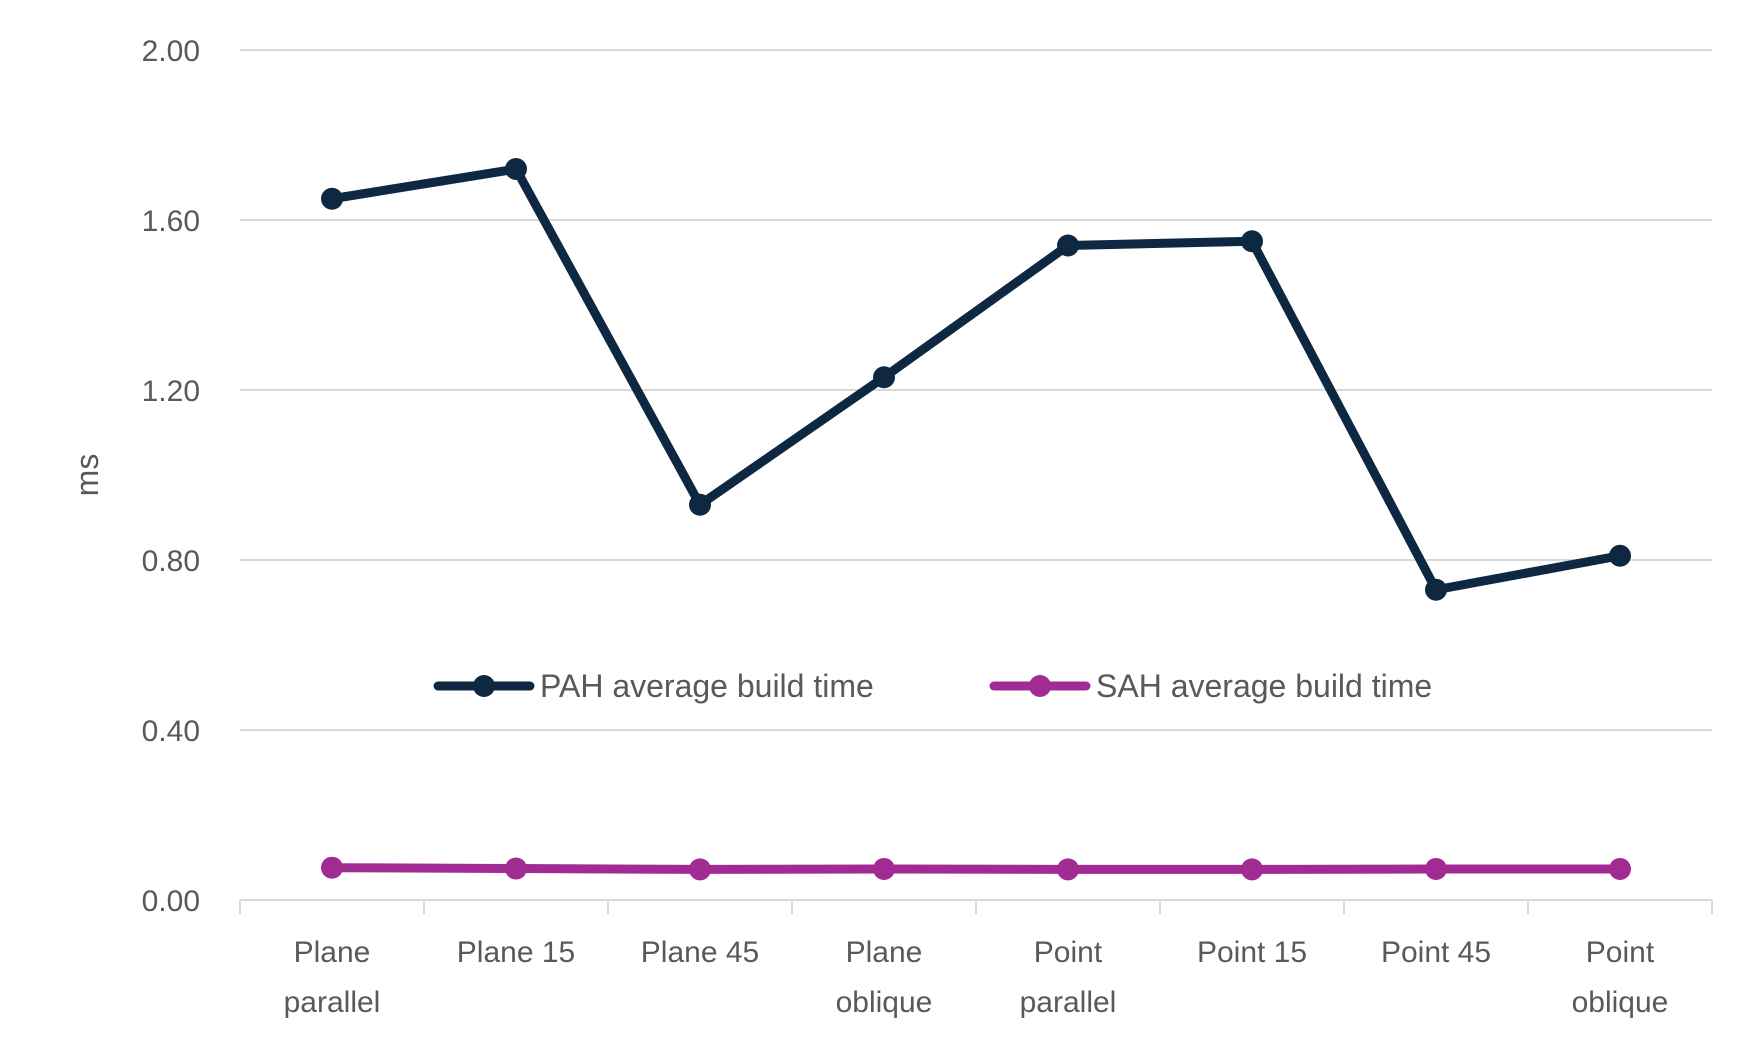 The image size is (1756, 1054). I want to click on x-tick-label: Plane oblique, so click(884, 977).